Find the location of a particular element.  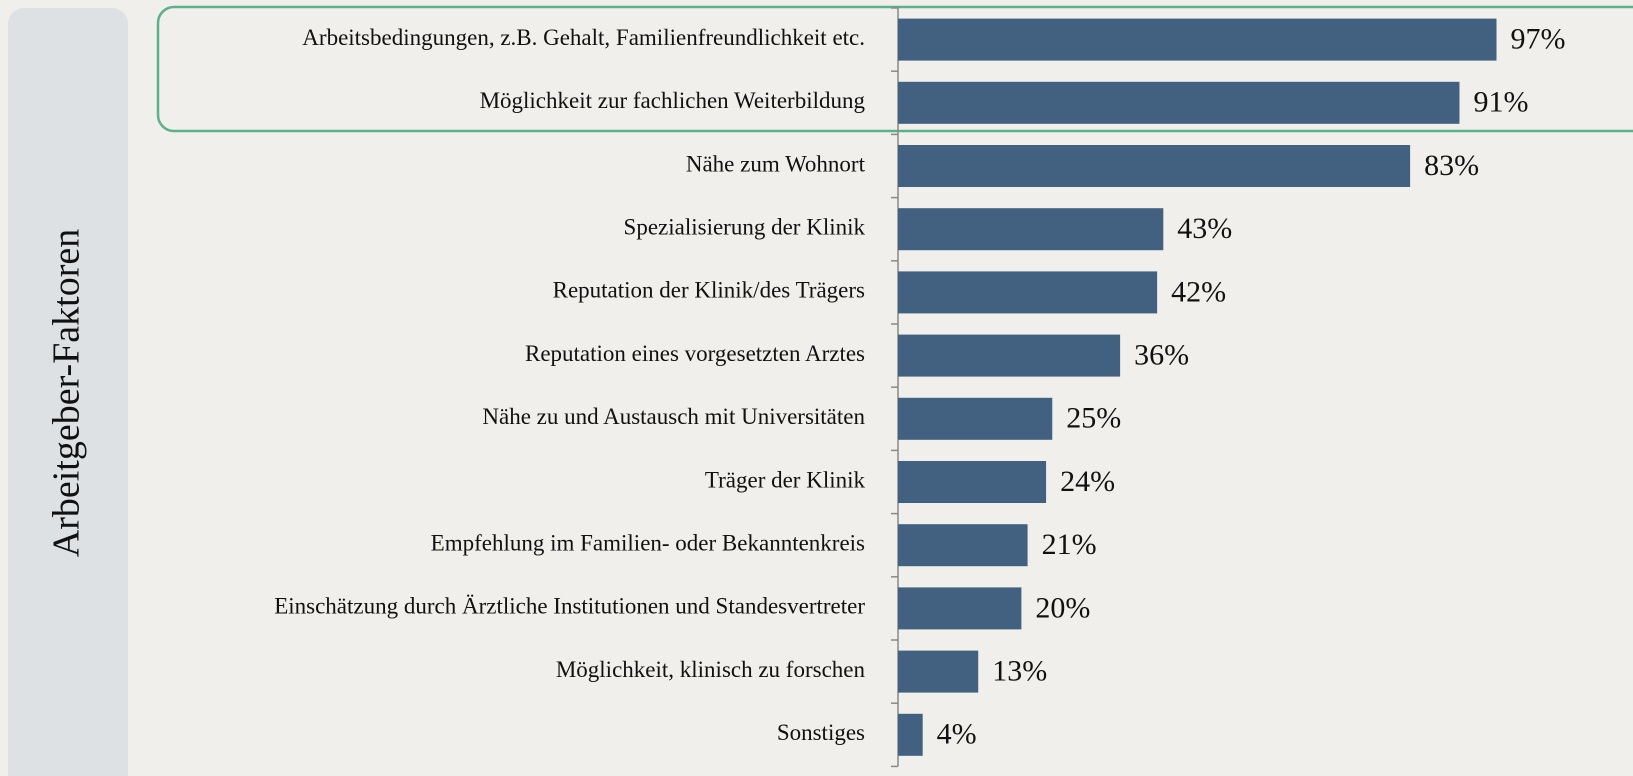

category-label: Möglichkeit zur fachlichen Weiterbildung is located at coordinates (673, 100).